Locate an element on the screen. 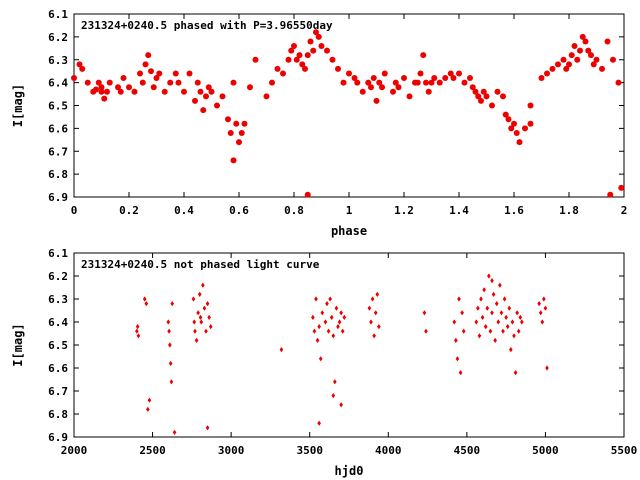 Image resolution: width=640 pixels, height=480 pixels. x-axis-label: hjd0 is located at coordinates (349, 471).